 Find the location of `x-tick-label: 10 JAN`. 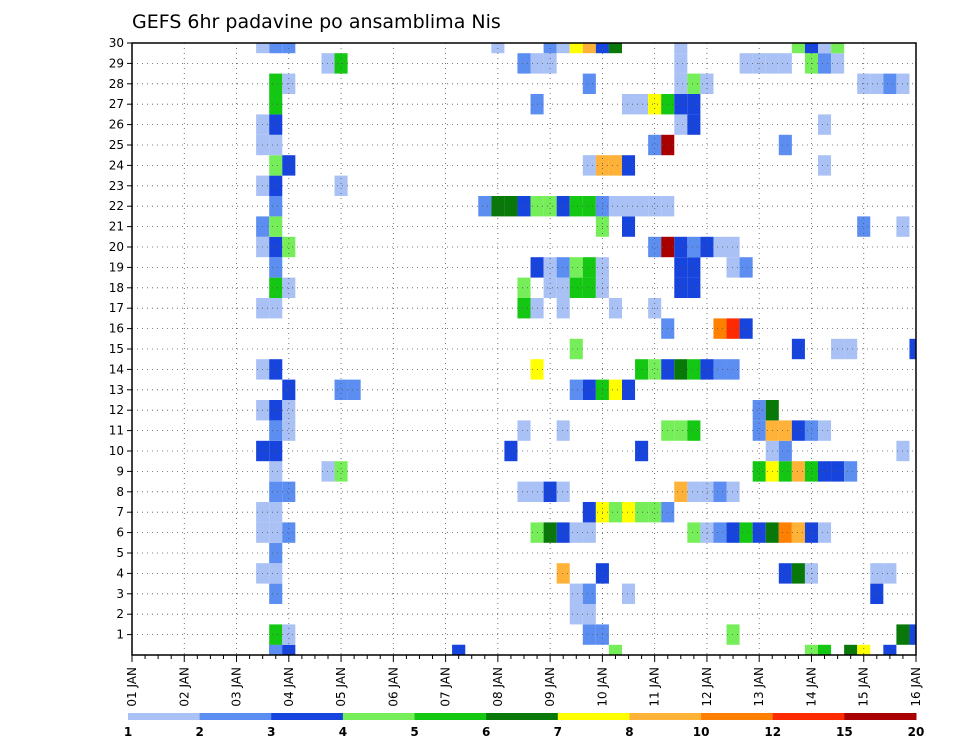

x-tick-label: 10 JAN is located at coordinates (602, 687).